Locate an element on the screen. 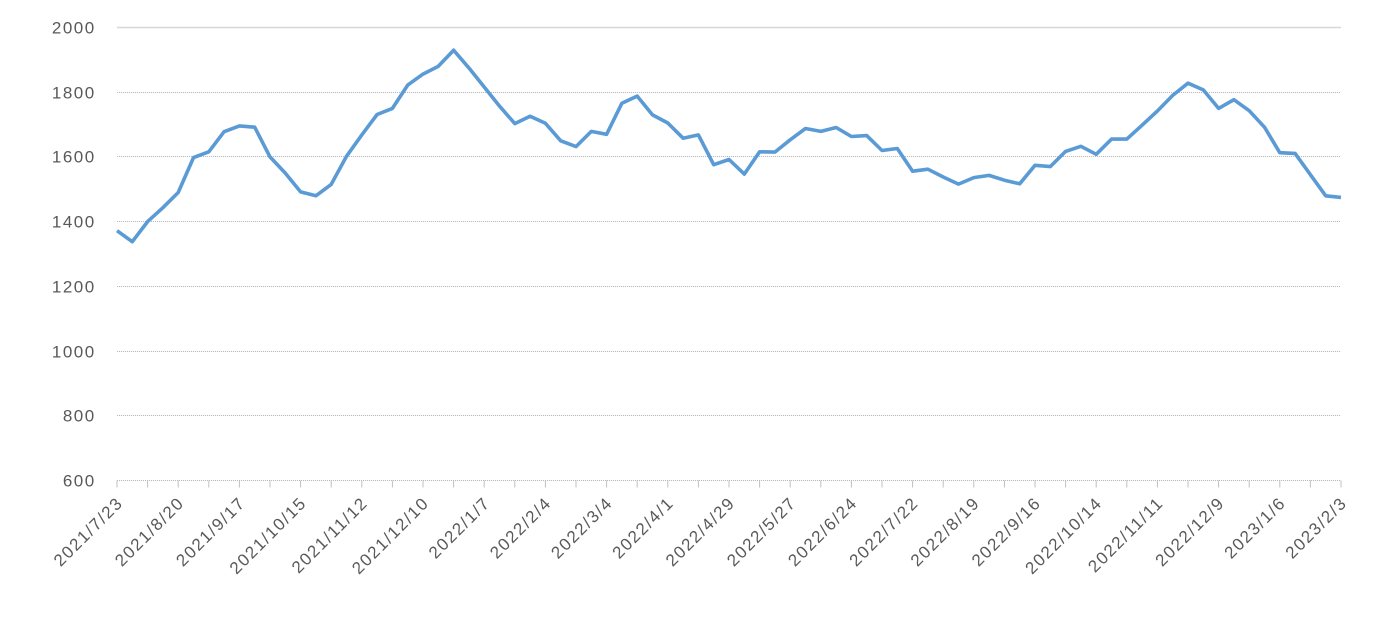  svg-text: 1400 is located at coordinates (74, 222).